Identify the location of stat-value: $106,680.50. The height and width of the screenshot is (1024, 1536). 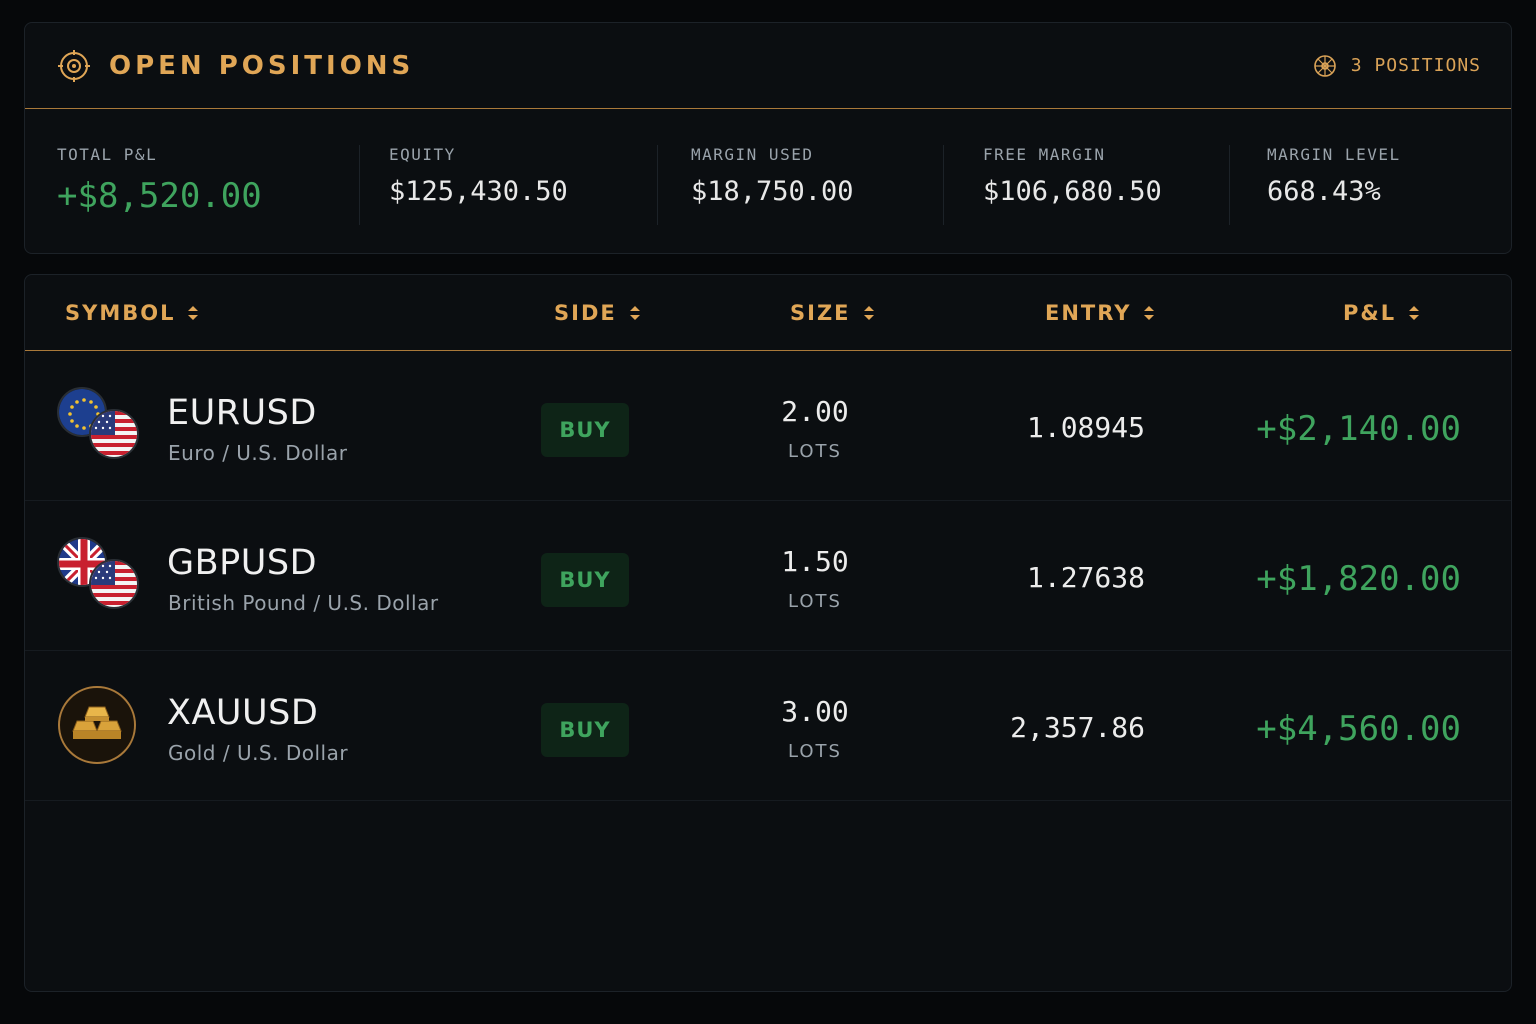
(1072, 191).